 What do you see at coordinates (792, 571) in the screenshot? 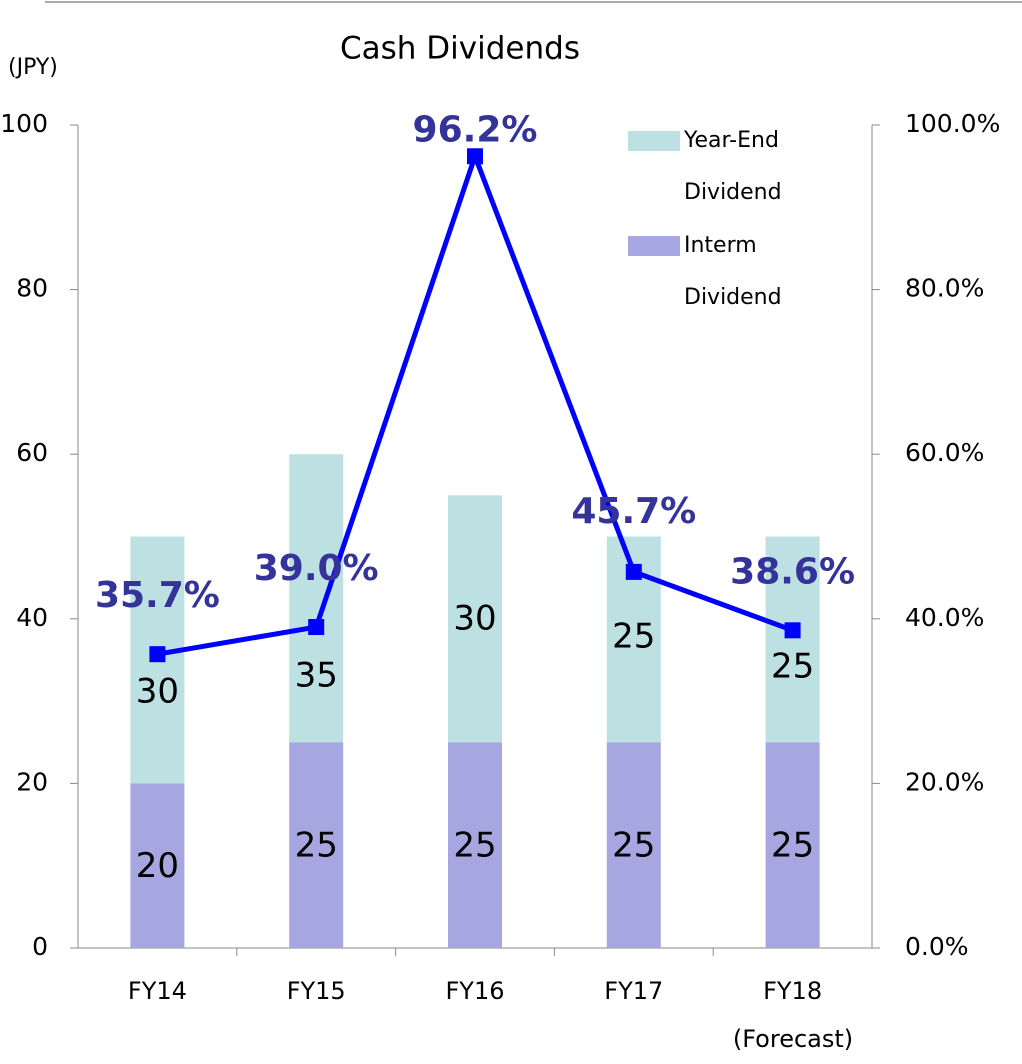
I see `line-label: 38.6%` at bounding box center [792, 571].